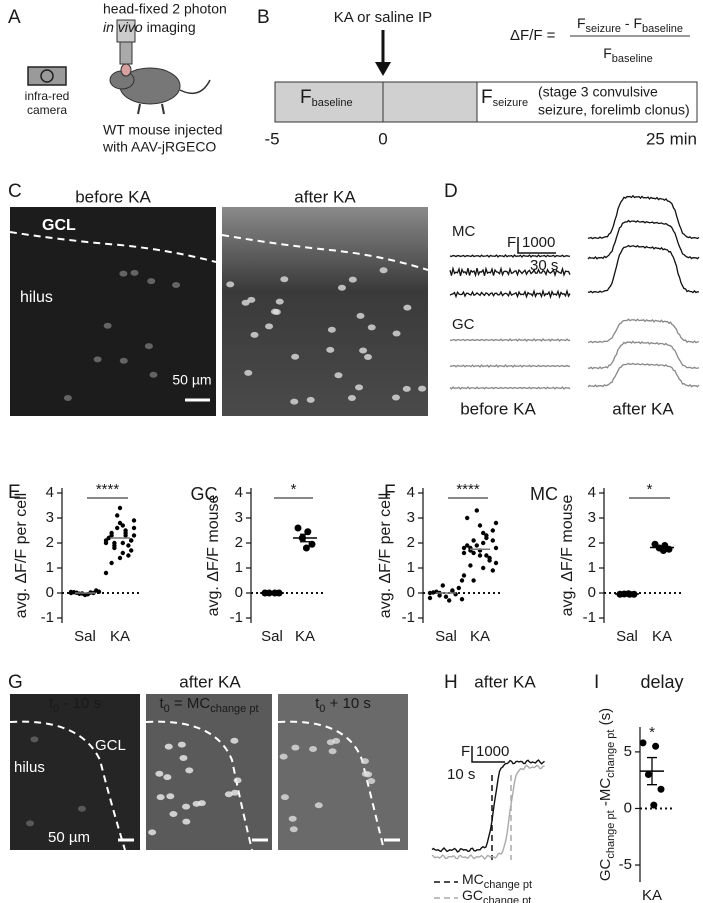 The image size is (703, 903). What do you see at coordinates (628, 55) in the screenshot?
I see `formula-den: Fbaseline` at bounding box center [628, 55].